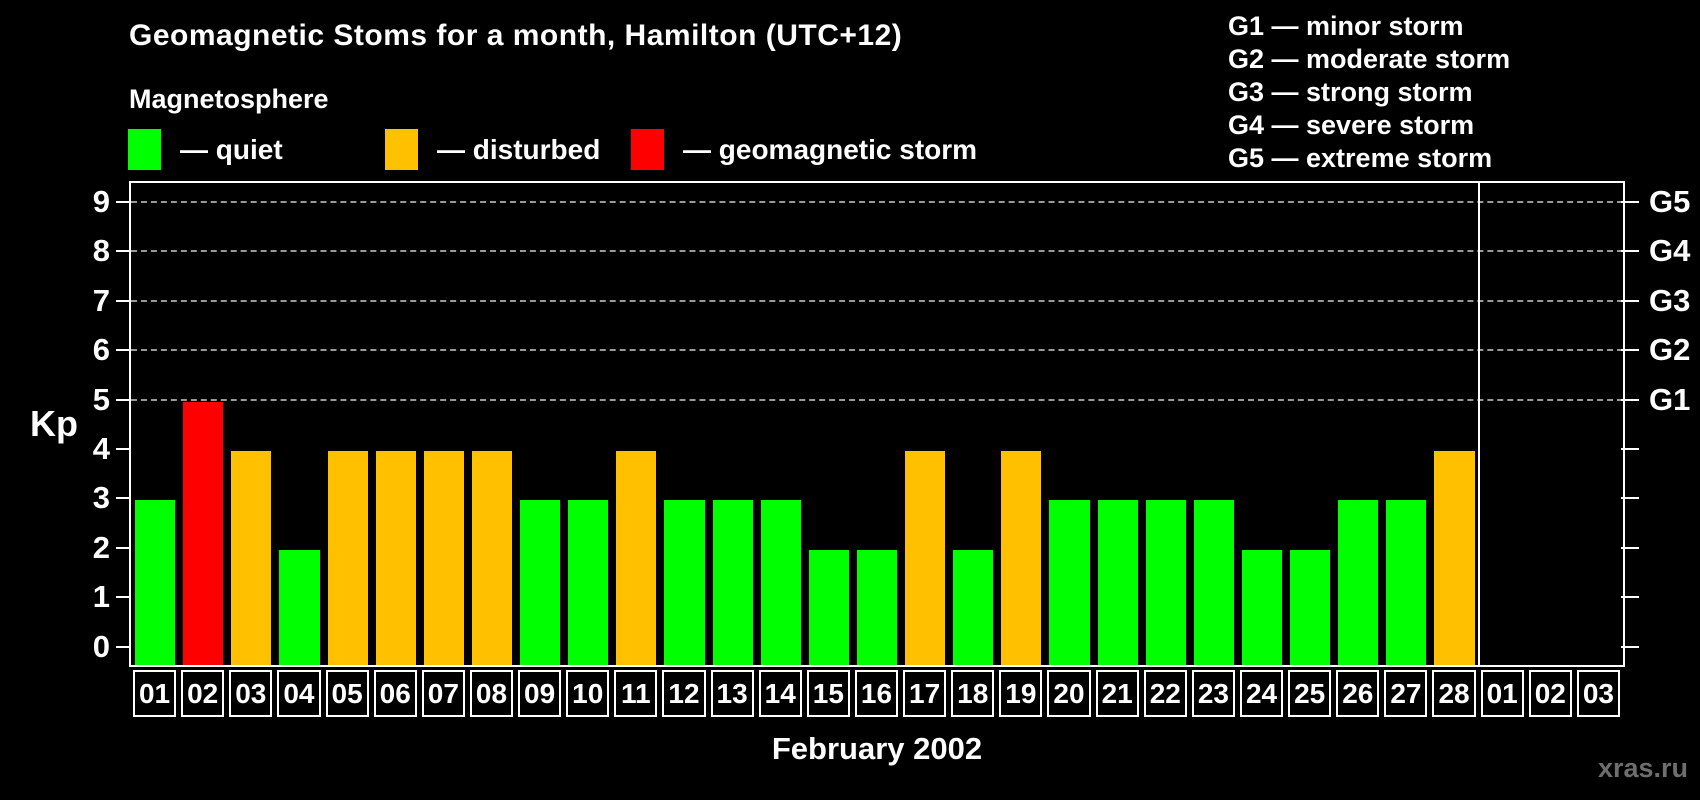 The width and height of the screenshot is (1700, 800). I want to click on y-tick-label-0: 0, so click(101, 646).